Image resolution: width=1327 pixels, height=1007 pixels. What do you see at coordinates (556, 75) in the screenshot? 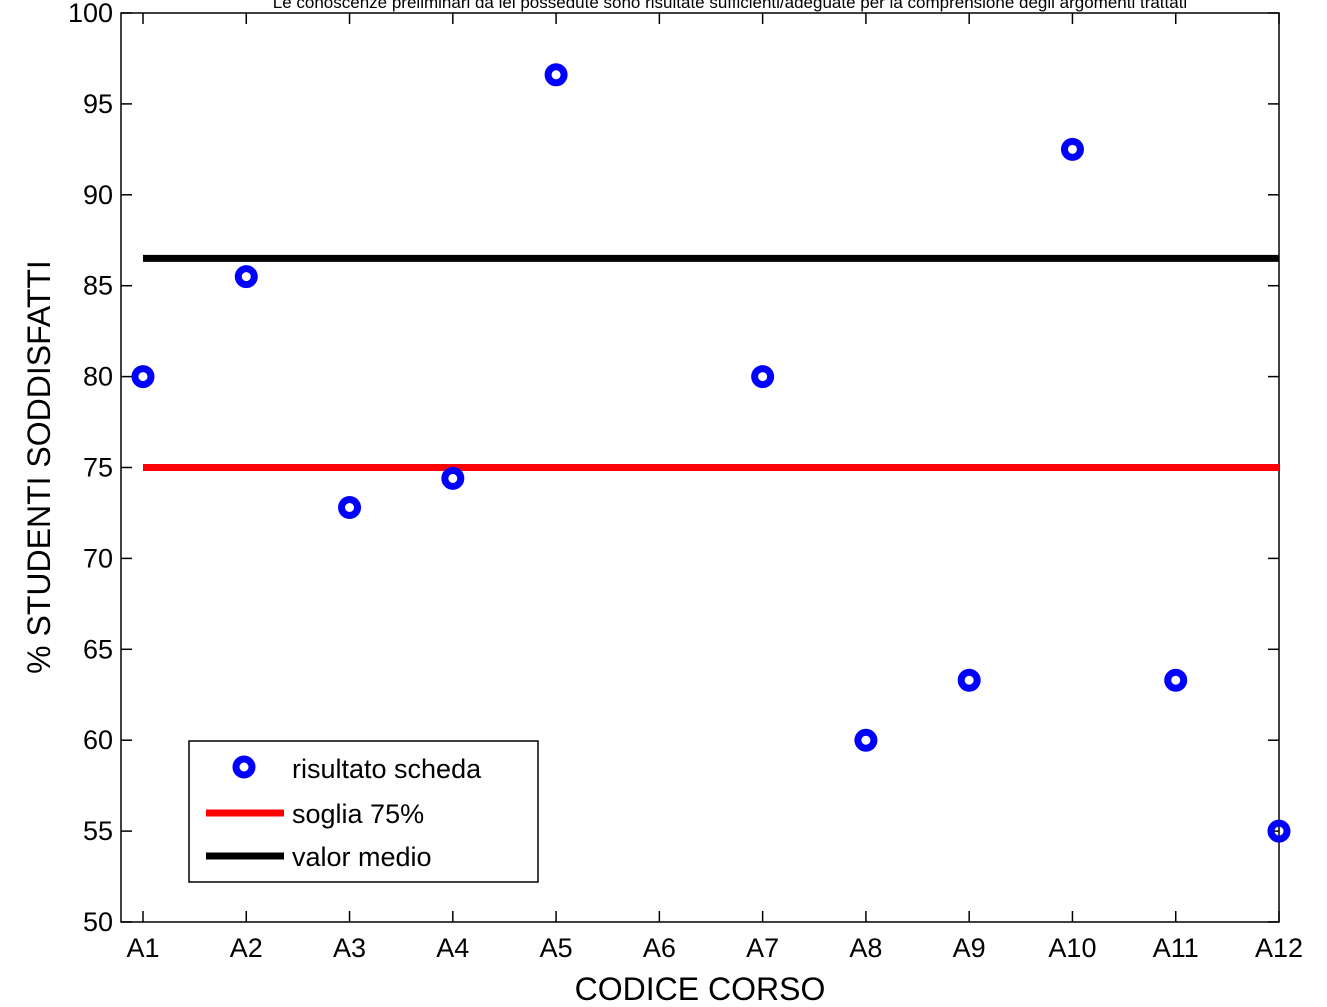
I see `data-point-A5` at bounding box center [556, 75].